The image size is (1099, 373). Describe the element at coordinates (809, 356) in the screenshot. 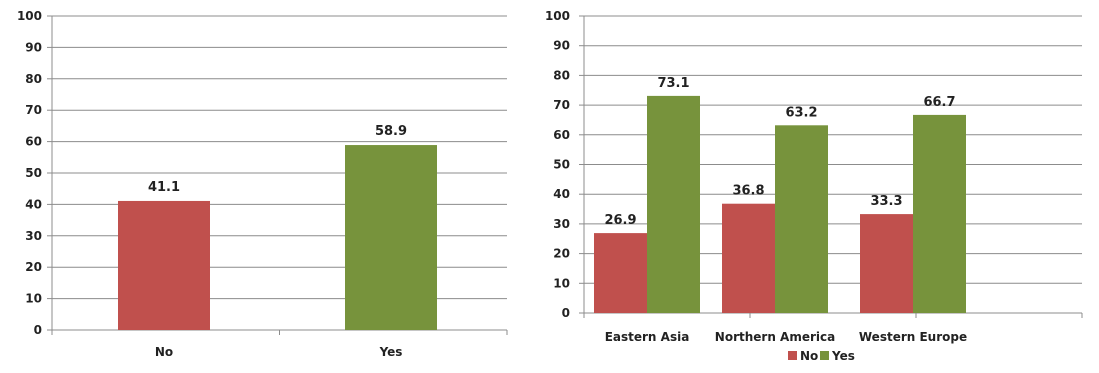

I see `legend-label-no: No` at that location.